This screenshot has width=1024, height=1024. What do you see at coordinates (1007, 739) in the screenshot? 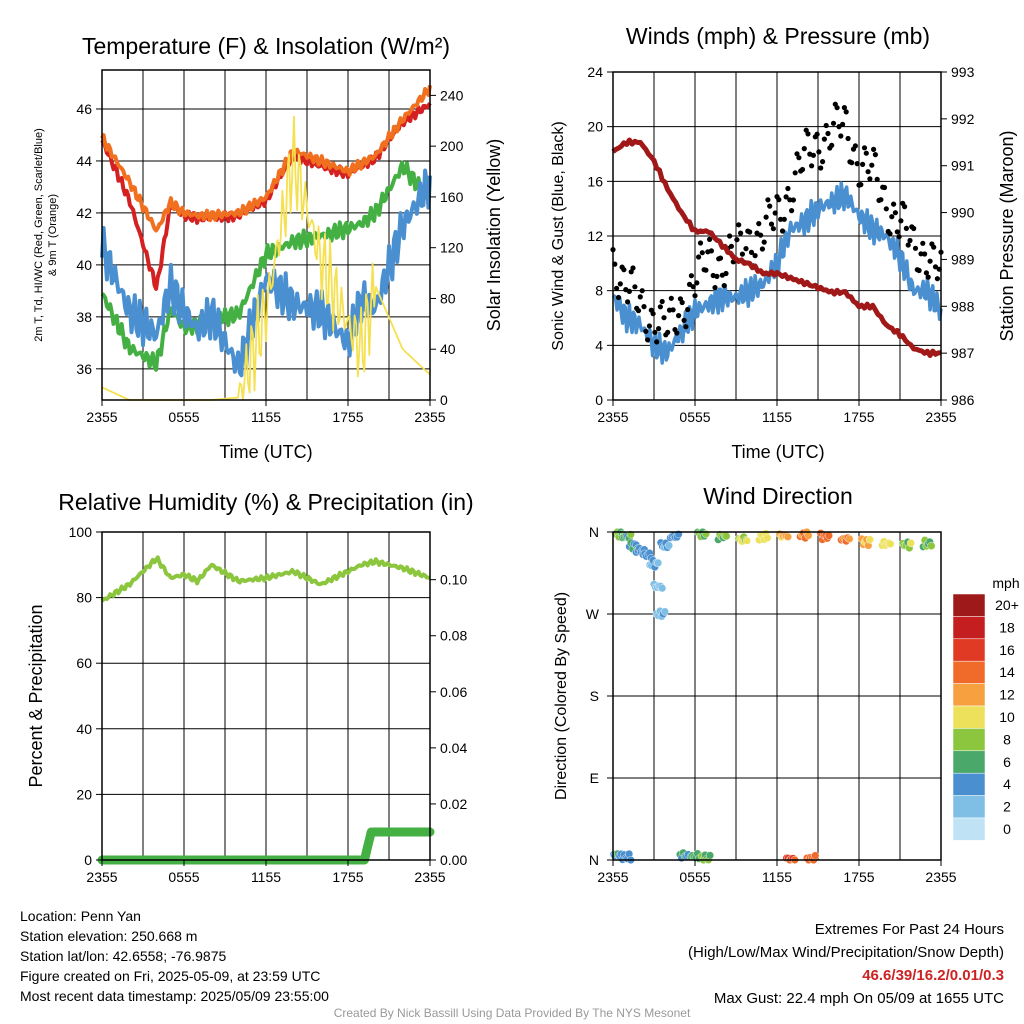
I see `colorbar-label: 8` at bounding box center [1007, 739].